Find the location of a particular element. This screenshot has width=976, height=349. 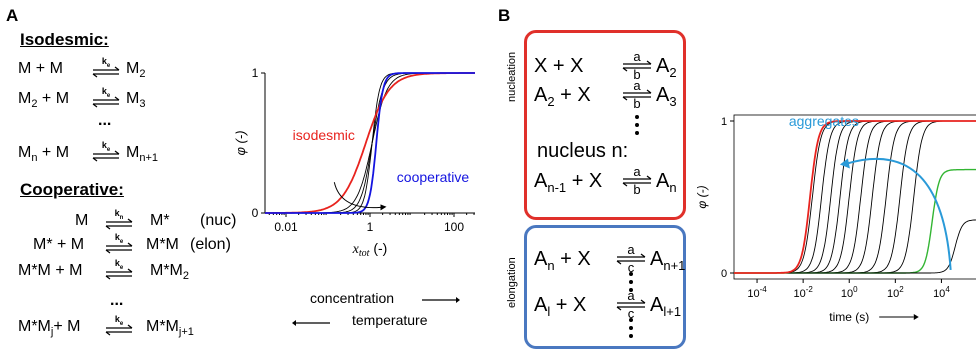

isodesmic-label: isodesmic is located at coordinates (324, 135).